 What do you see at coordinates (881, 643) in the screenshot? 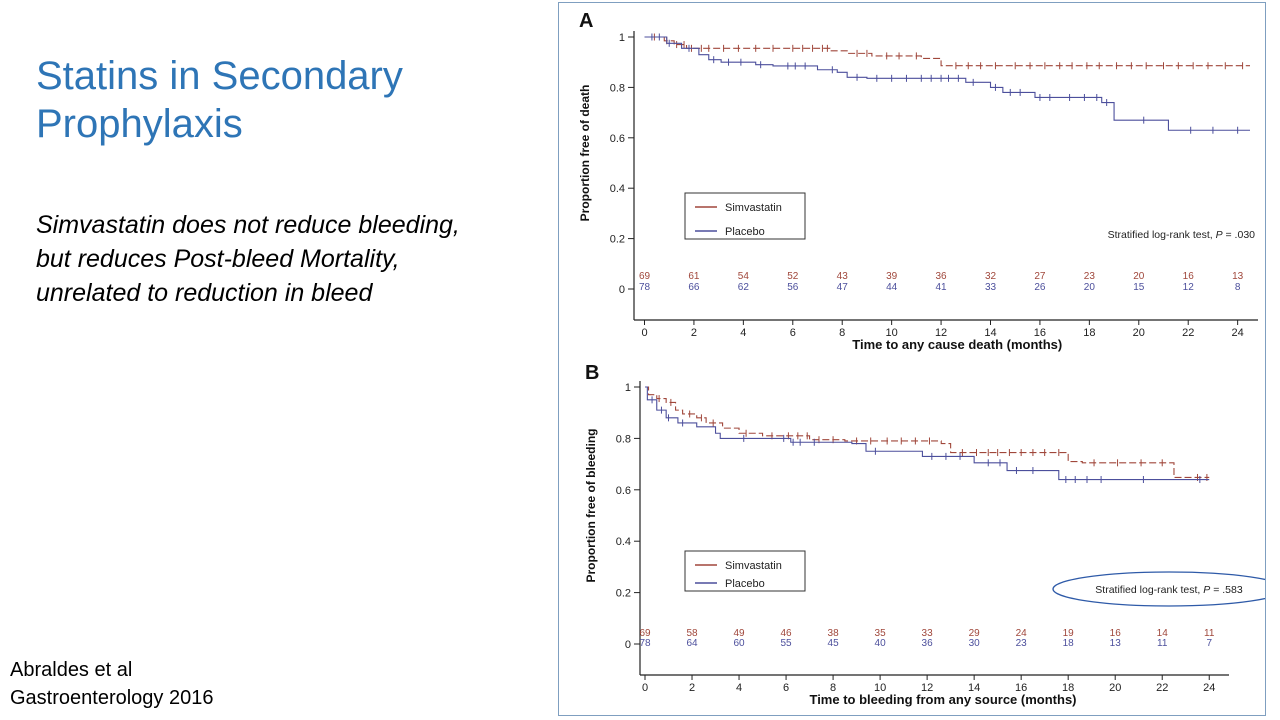
I see `risk-count-placebo: 40` at bounding box center [881, 643].